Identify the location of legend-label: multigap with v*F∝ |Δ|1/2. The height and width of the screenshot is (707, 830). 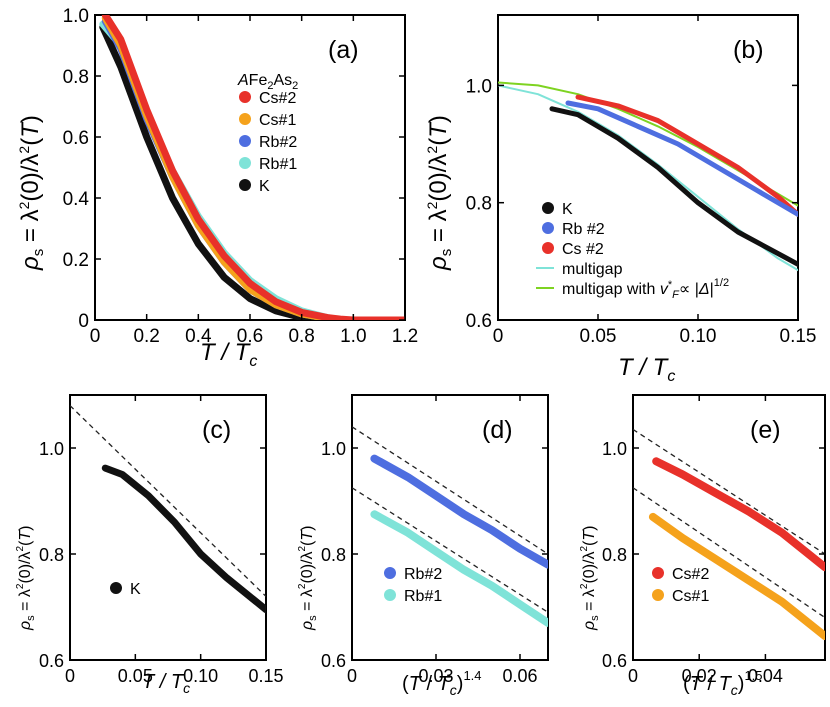
(645, 289).